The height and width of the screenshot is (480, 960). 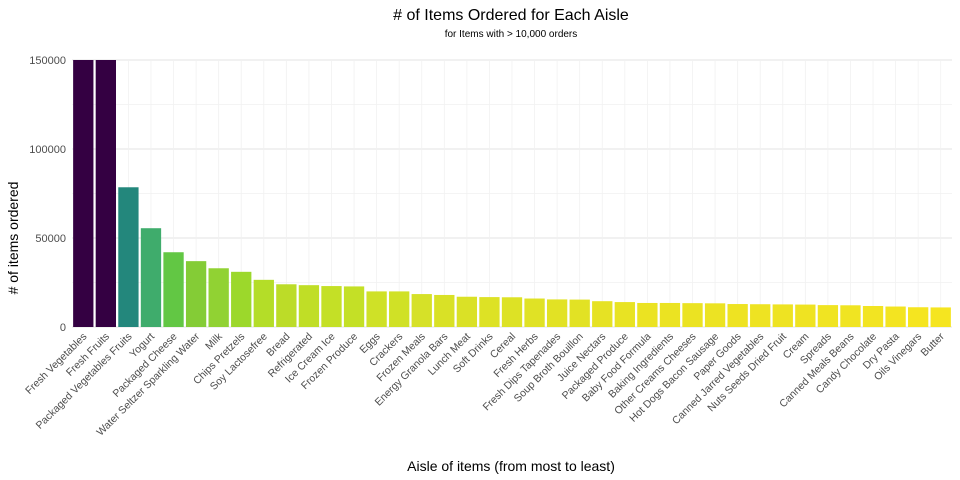 I want to click on x-tick-label: Butter, so click(x=933, y=344).